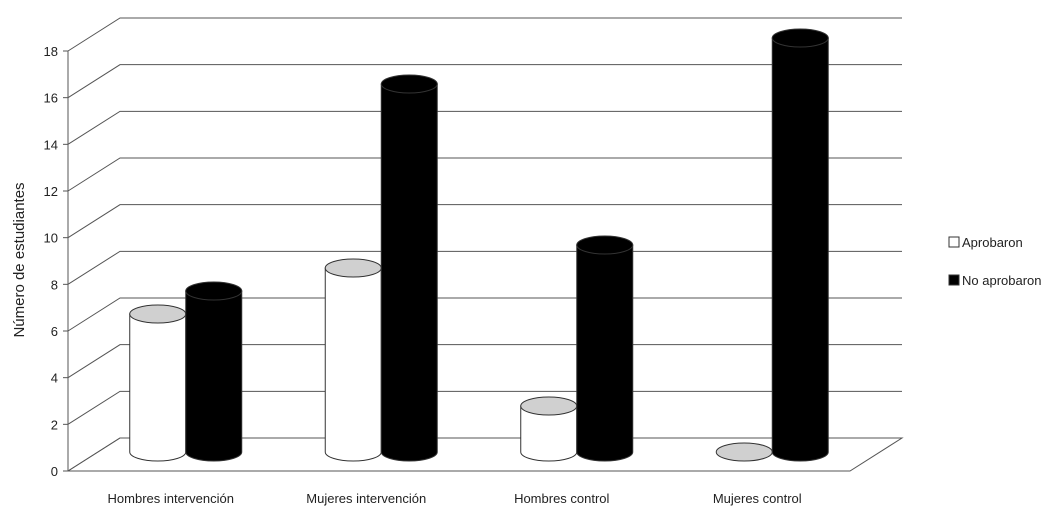 The height and width of the screenshot is (510, 1059). Describe the element at coordinates (954, 242) in the screenshot. I see `legend-swatch-aprobaron` at that location.